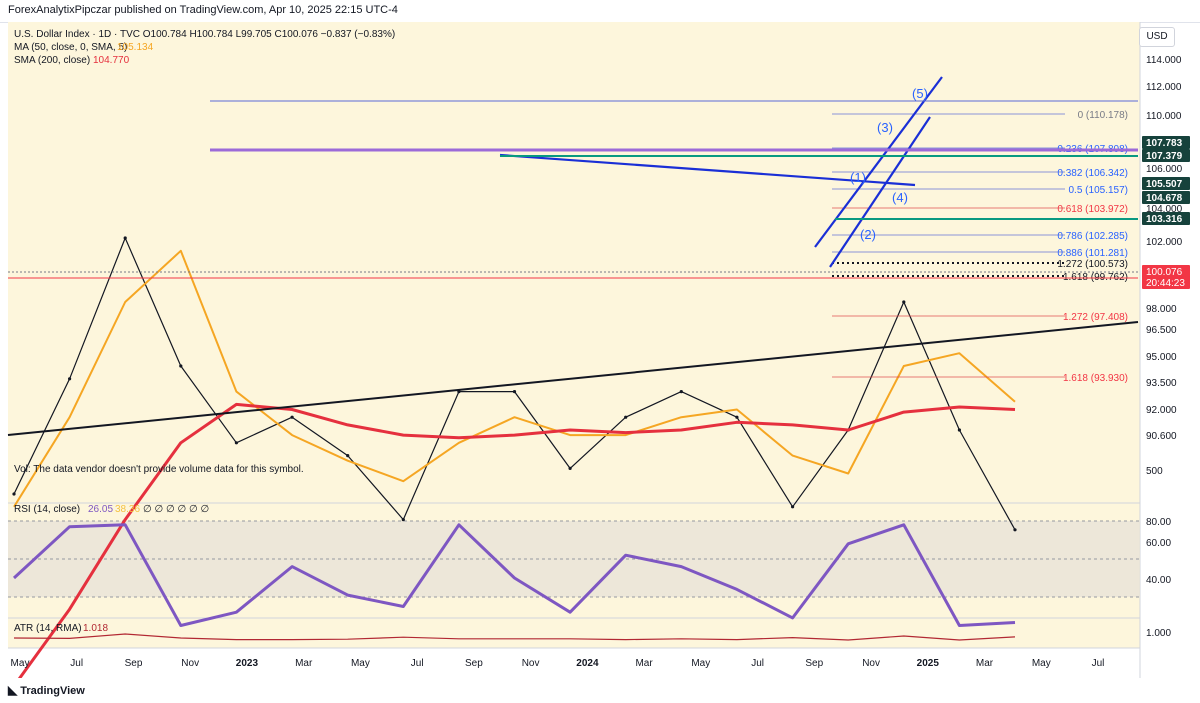 This screenshot has width=1200, height=703. I want to click on rsi-ma-legend-value: 38.36, so click(127, 509).